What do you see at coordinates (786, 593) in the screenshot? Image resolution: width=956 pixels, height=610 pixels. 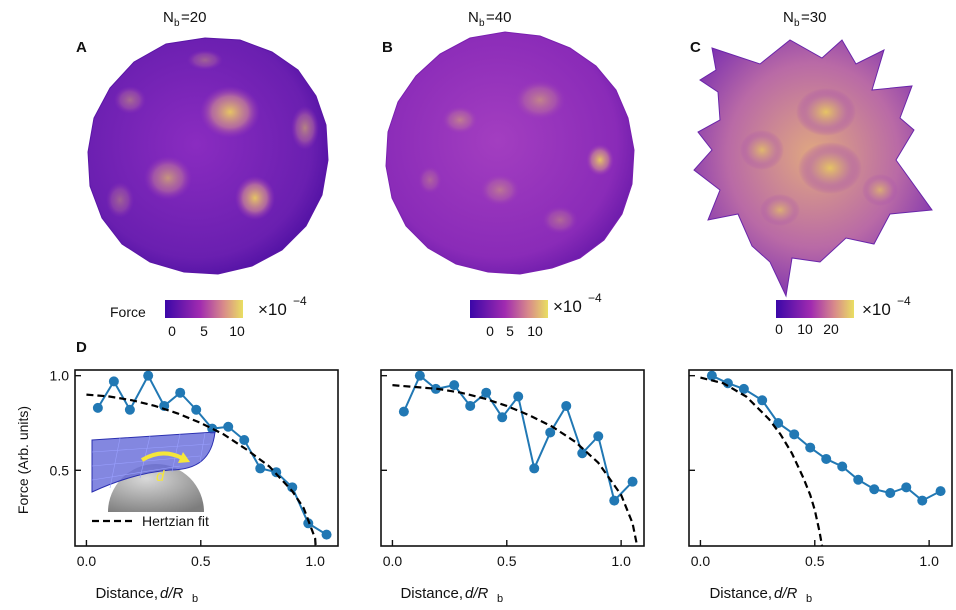 I see `xlabel-3-var: d/R` at bounding box center [786, 593].